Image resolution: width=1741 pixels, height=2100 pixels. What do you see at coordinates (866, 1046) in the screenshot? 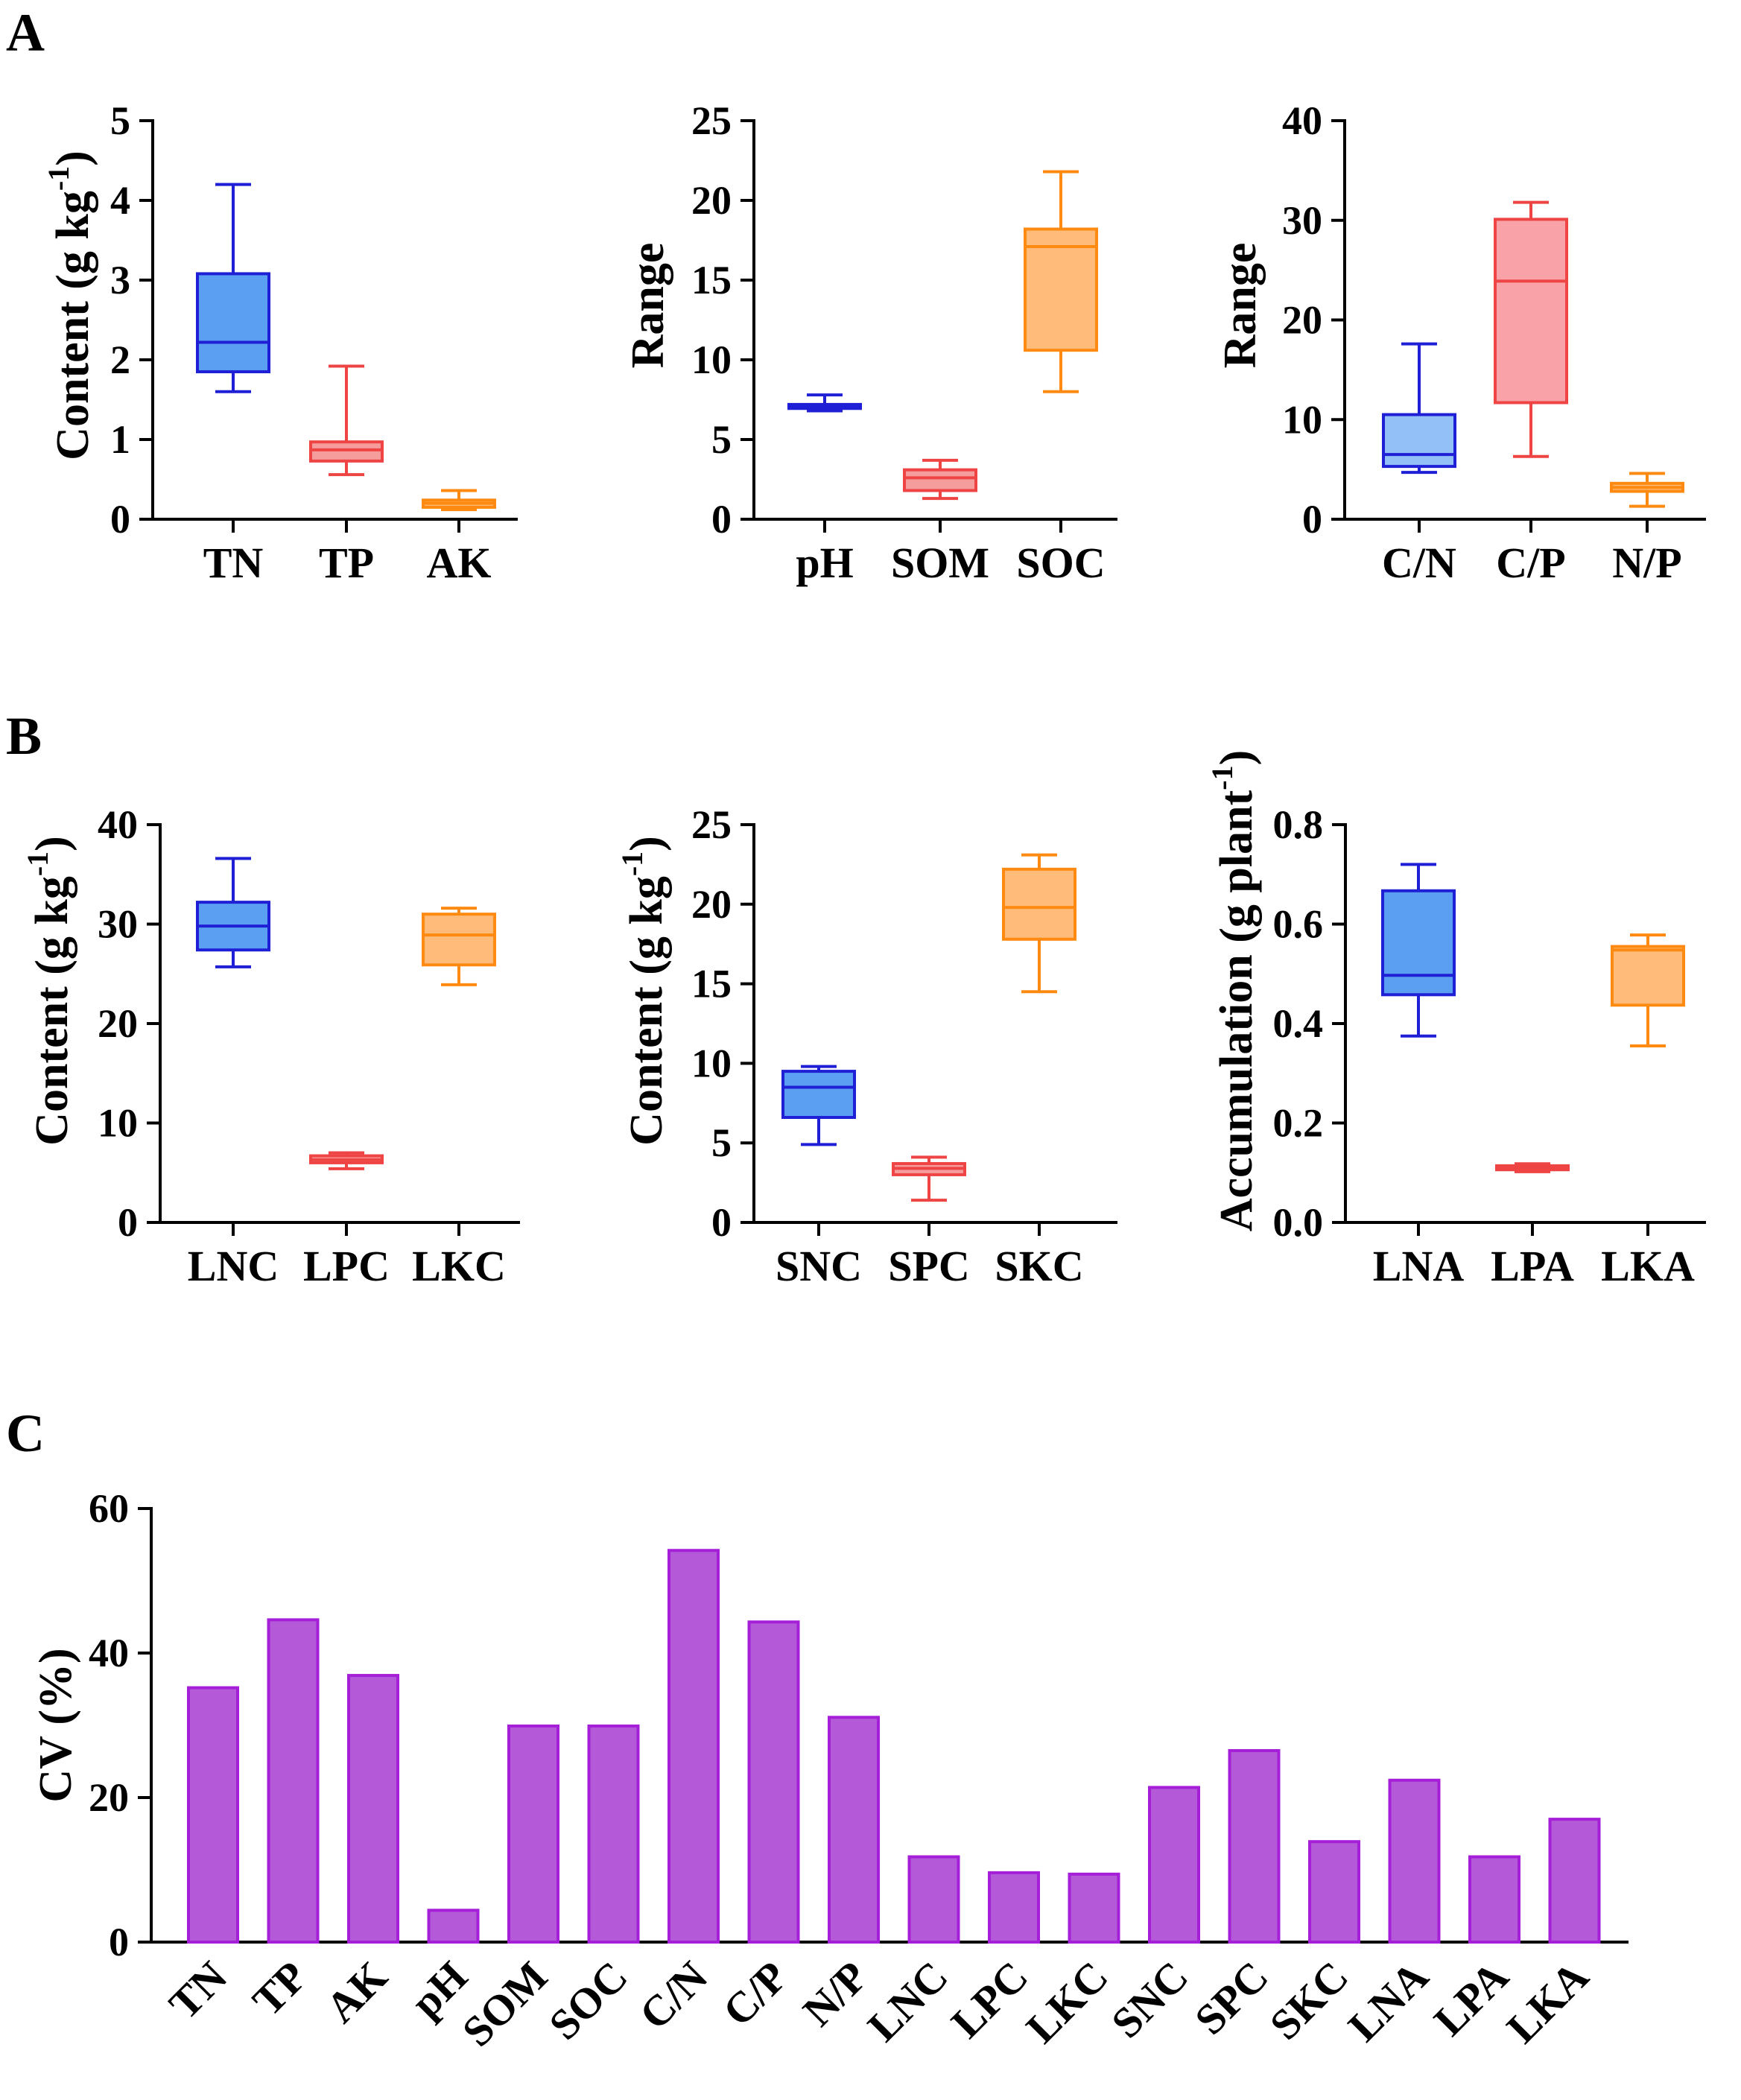
I see `chart-b2: 0 5 10 15 20 25 SNC SPC SKC Content (g kg-1)` at bounding box center [866, 1046].